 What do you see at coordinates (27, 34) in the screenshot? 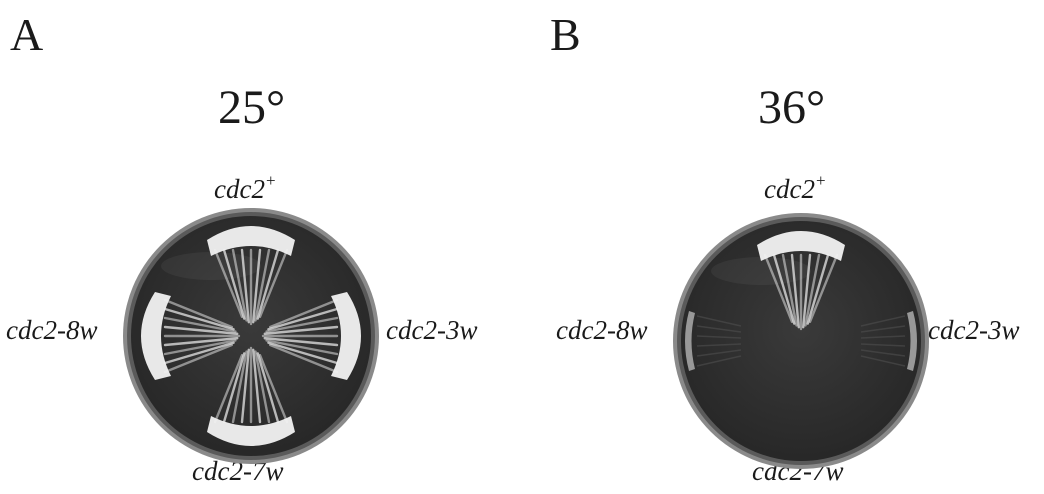
I see `panel-a-letter: A` at bounding box center [27, 34].